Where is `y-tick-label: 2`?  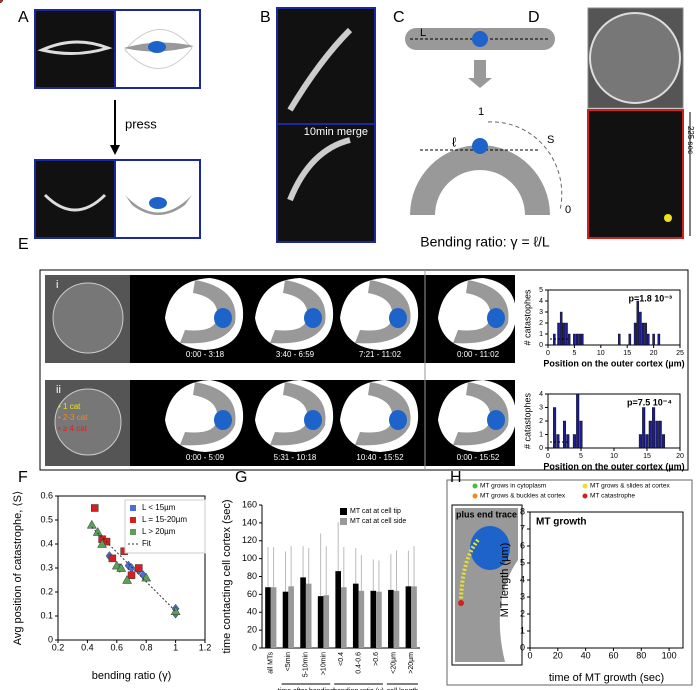
y-tick-label: 2 is located at coordinates (541, 323).